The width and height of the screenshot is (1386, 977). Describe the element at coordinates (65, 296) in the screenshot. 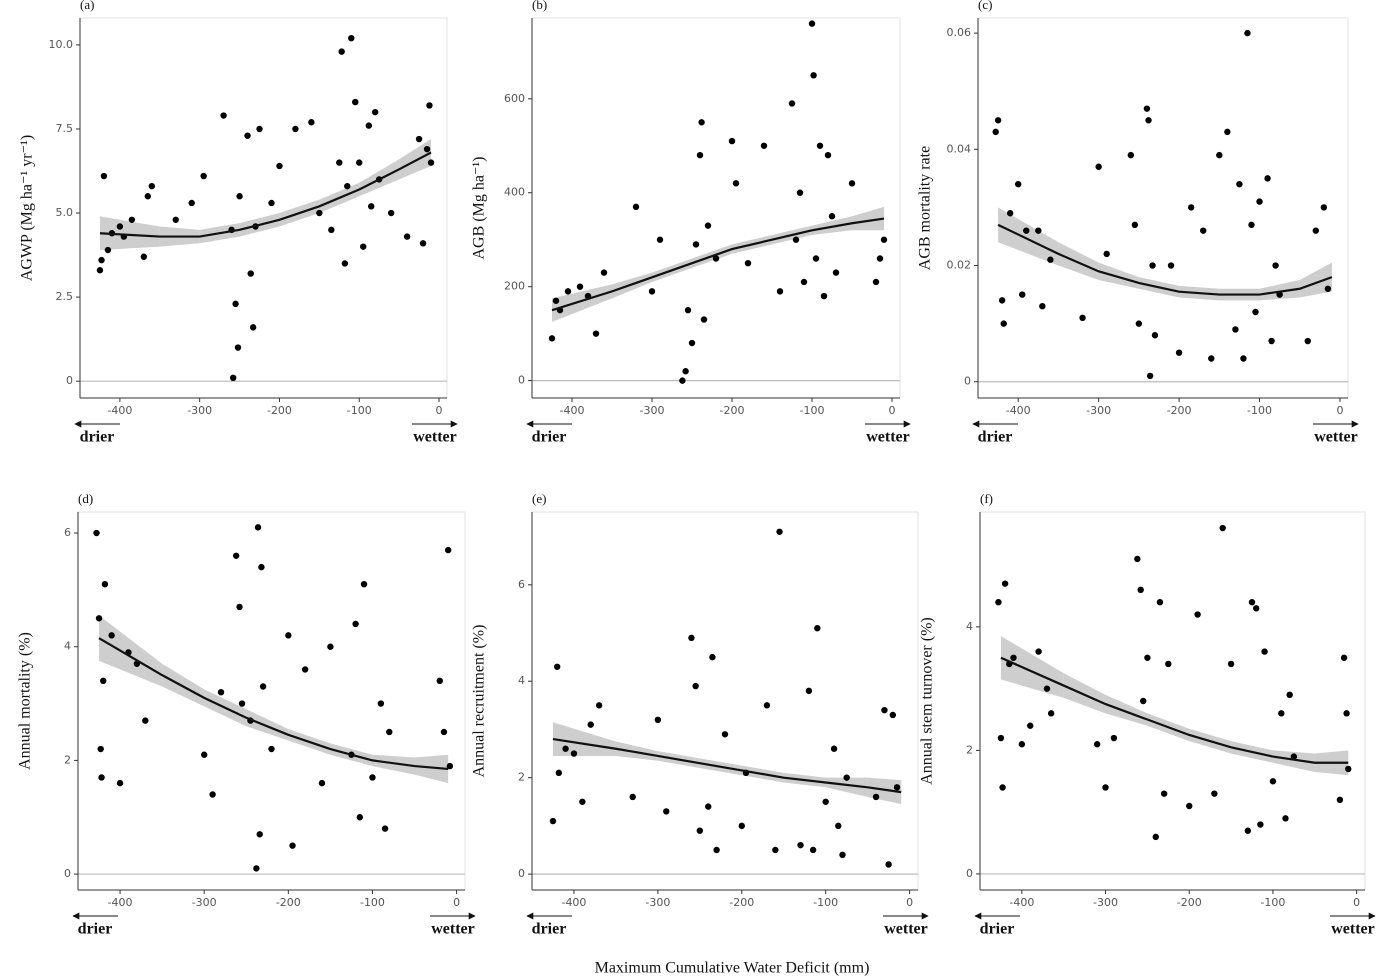

I see `y-tick-label: 2.5` at that location.